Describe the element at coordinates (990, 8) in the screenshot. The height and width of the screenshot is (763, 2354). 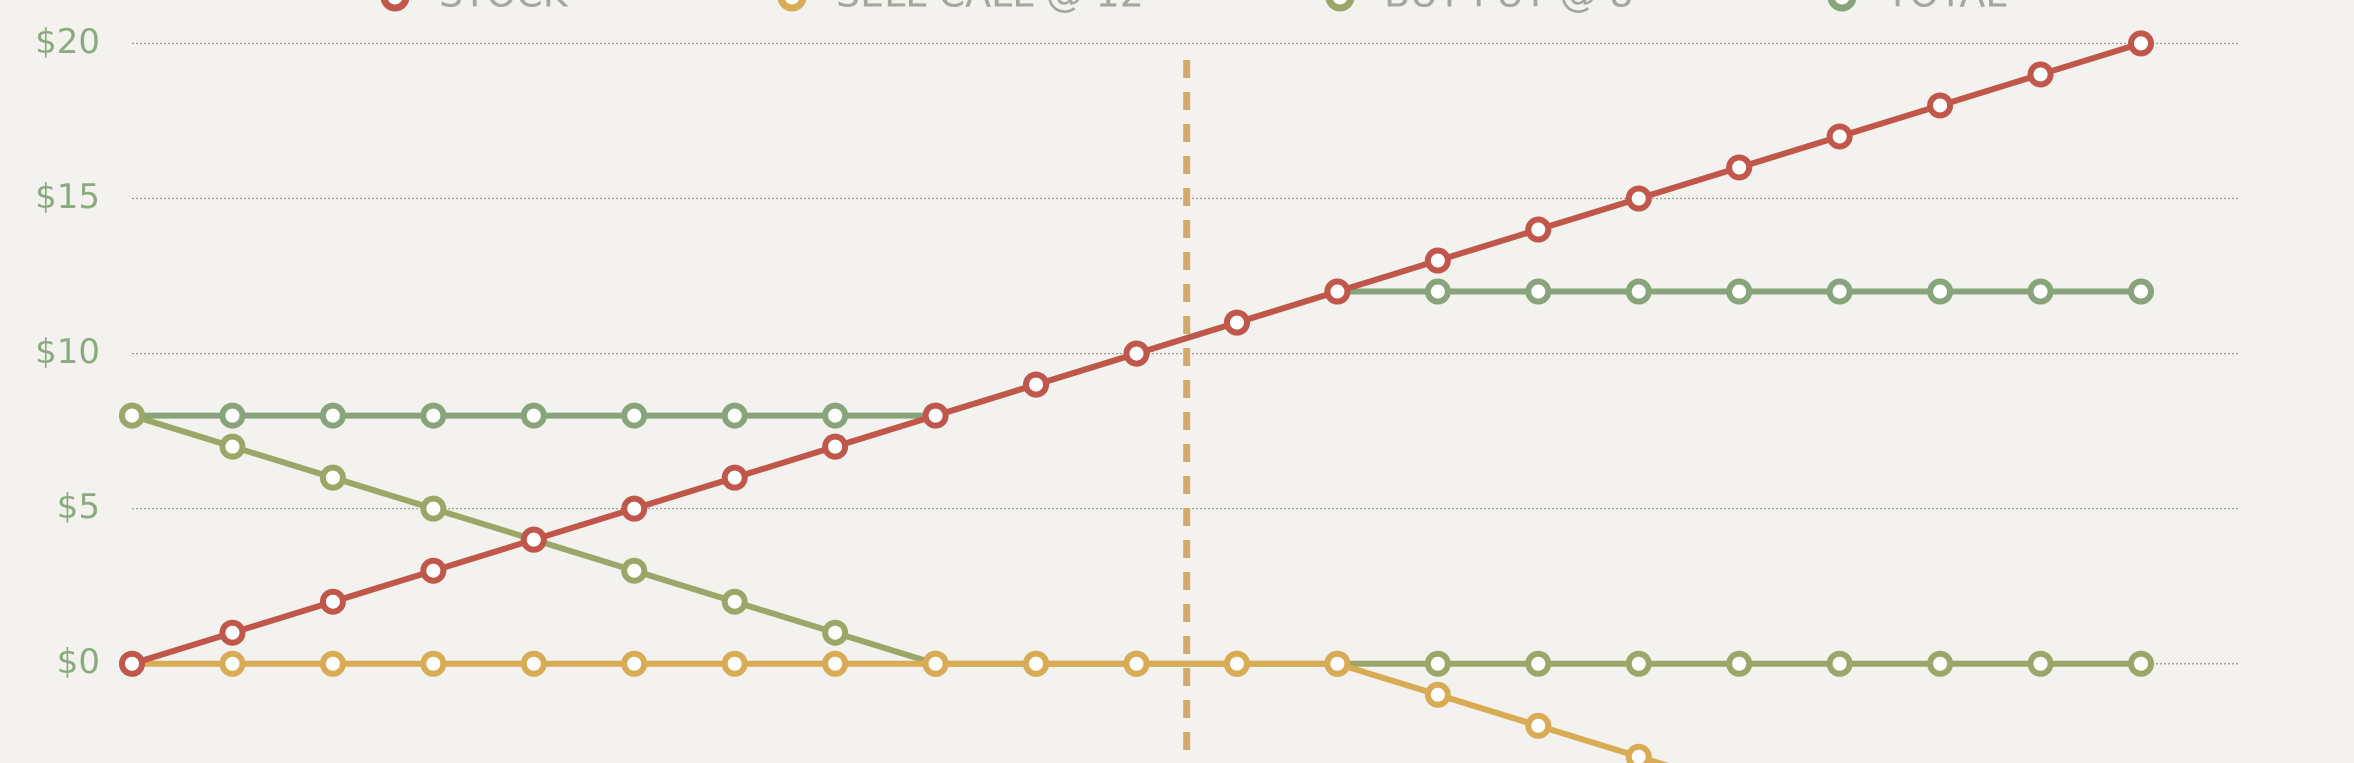
I see `legend-label: SELL CALL @ 12` at that location.